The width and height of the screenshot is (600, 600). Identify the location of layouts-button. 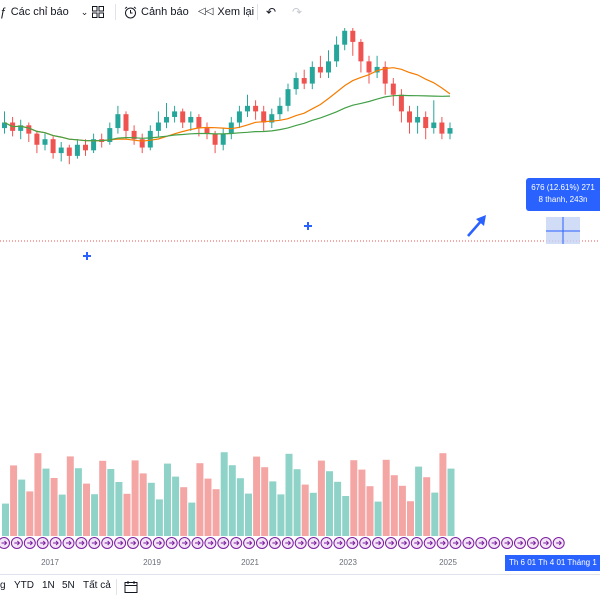
(98, 12).